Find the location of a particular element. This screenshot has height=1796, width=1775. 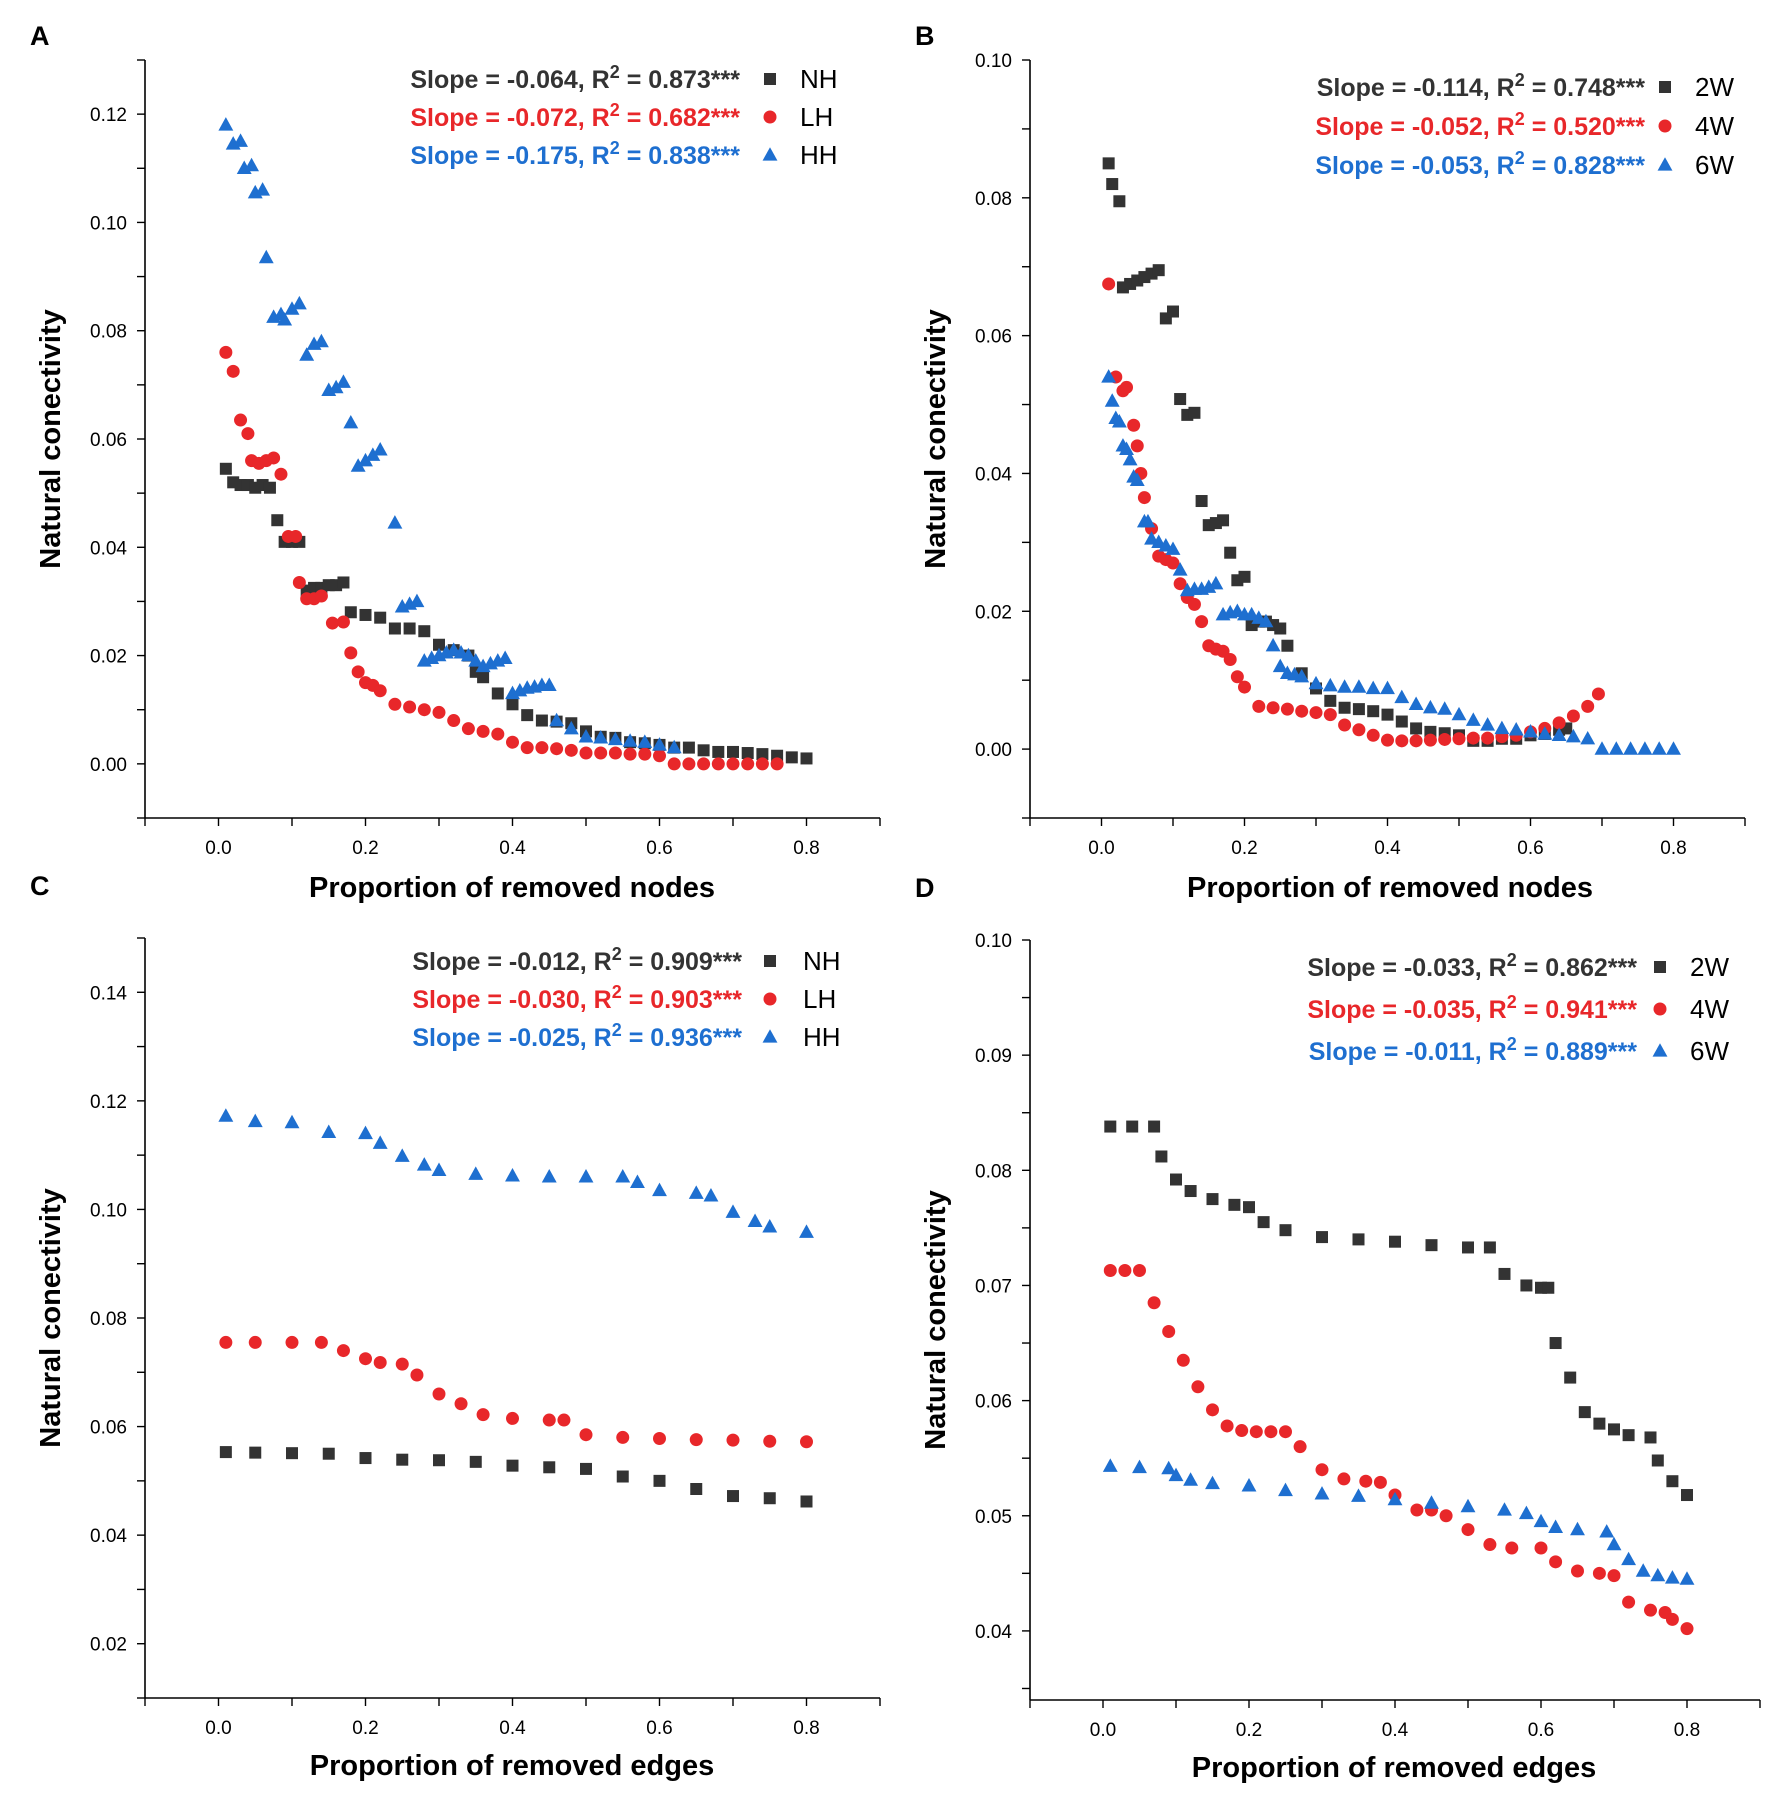

legend-series-name: NH is located at coordinates (819, 79).